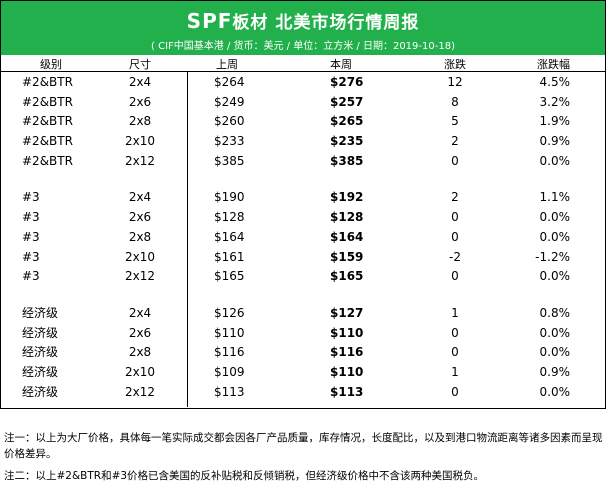 The height and width of the screenshot is (487, 606). Describe the element at coordinates (303, 71) in the screenshot. I see `header-divider` at that location.